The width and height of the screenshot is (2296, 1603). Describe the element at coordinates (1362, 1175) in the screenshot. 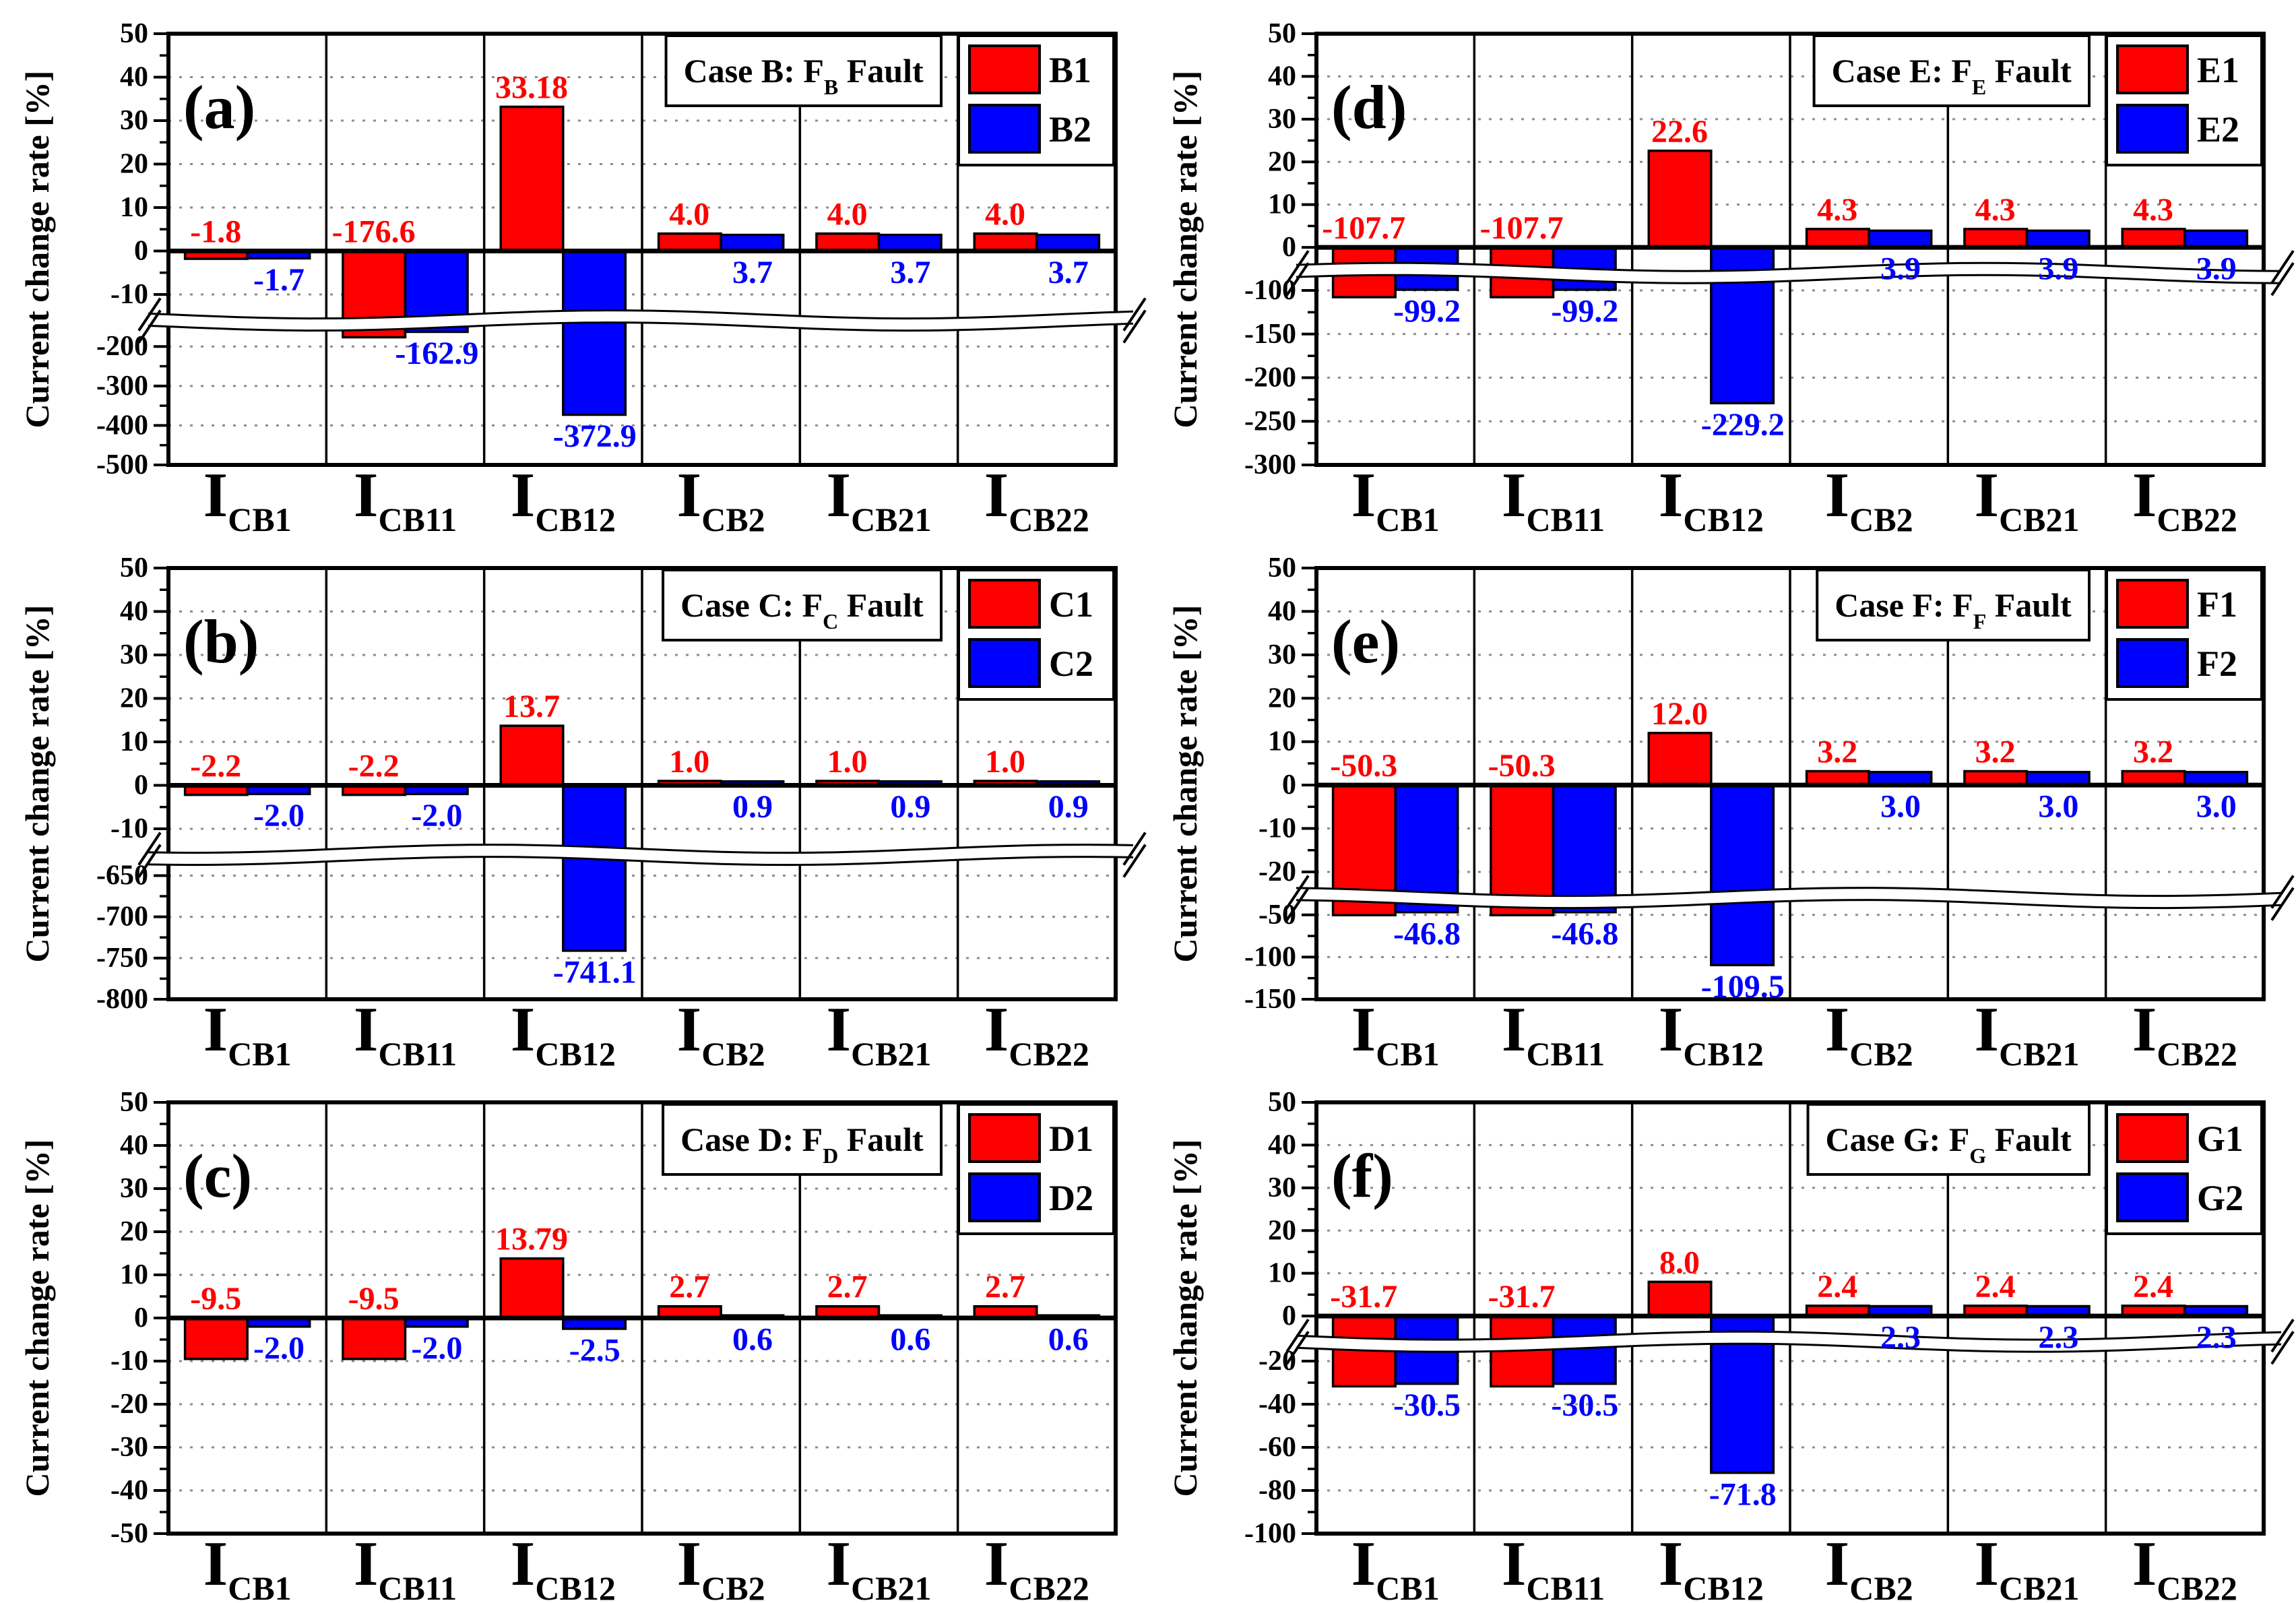

I see `panel-letter: (f)` at that location.